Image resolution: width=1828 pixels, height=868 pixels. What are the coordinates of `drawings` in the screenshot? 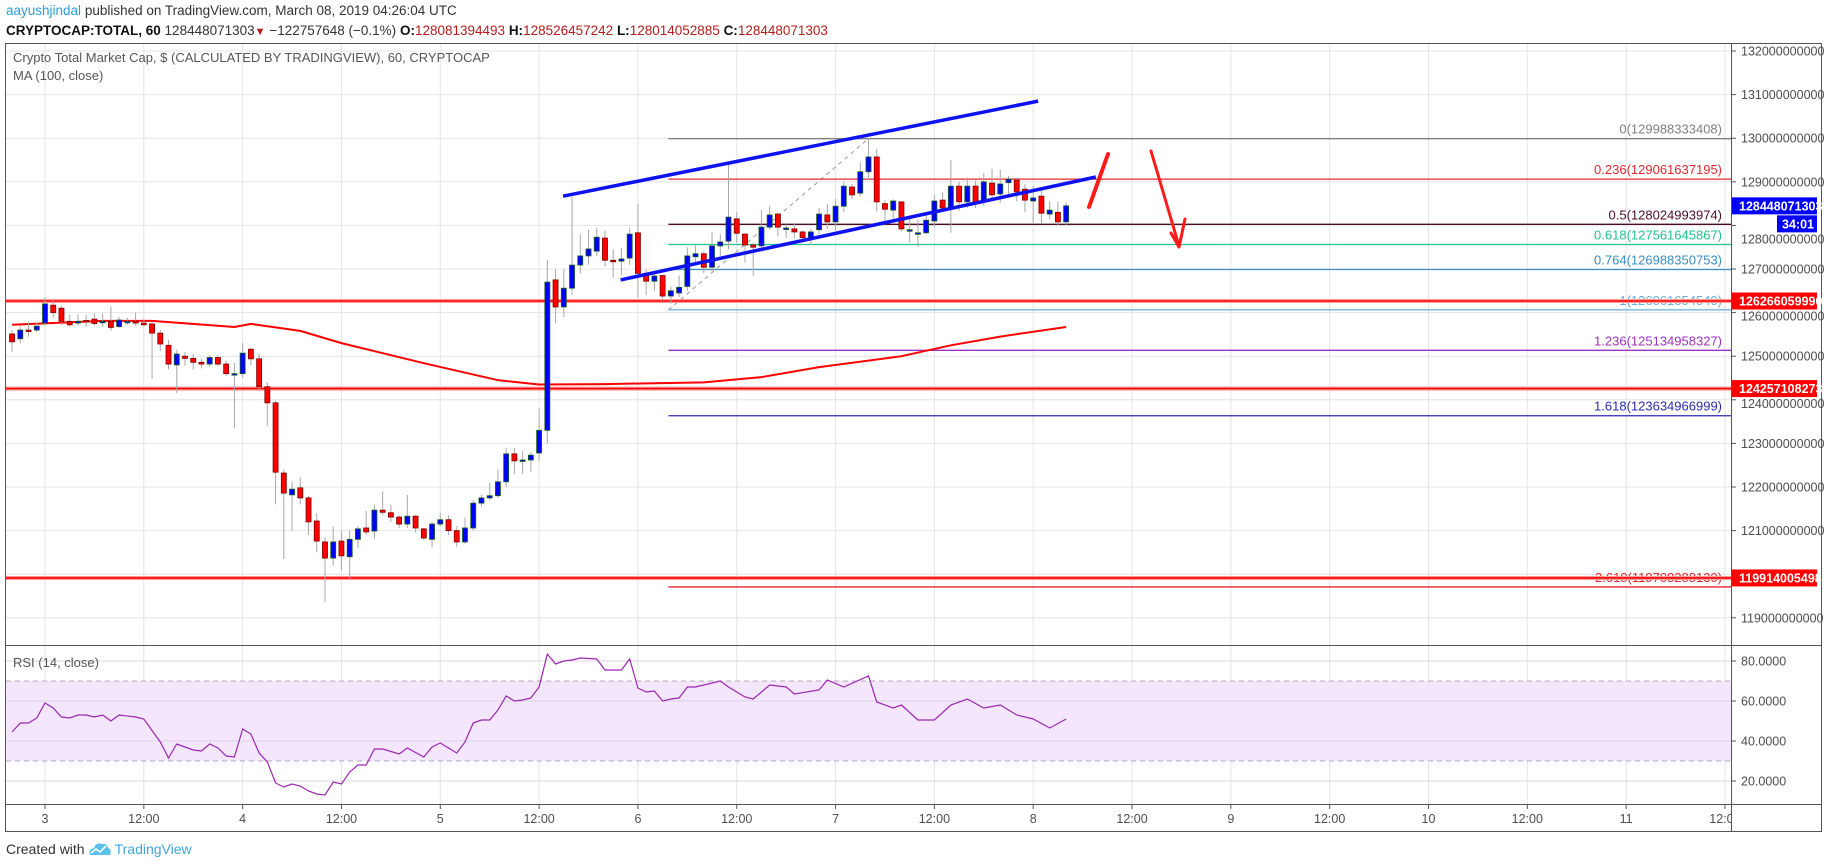 It's located at (874, 190).